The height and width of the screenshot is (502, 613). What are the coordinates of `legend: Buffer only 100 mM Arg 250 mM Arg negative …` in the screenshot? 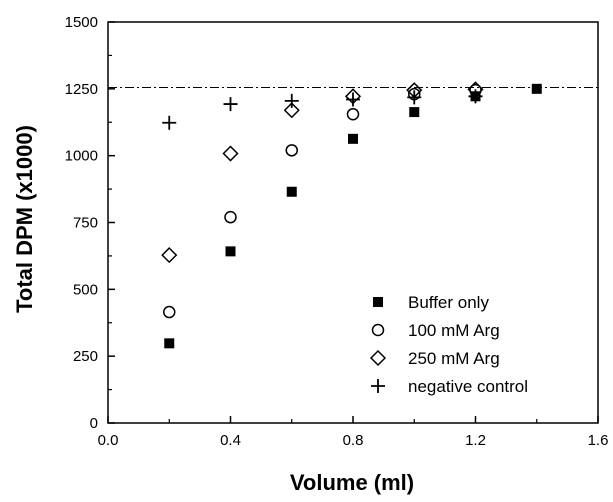 It's located at (448, 344).